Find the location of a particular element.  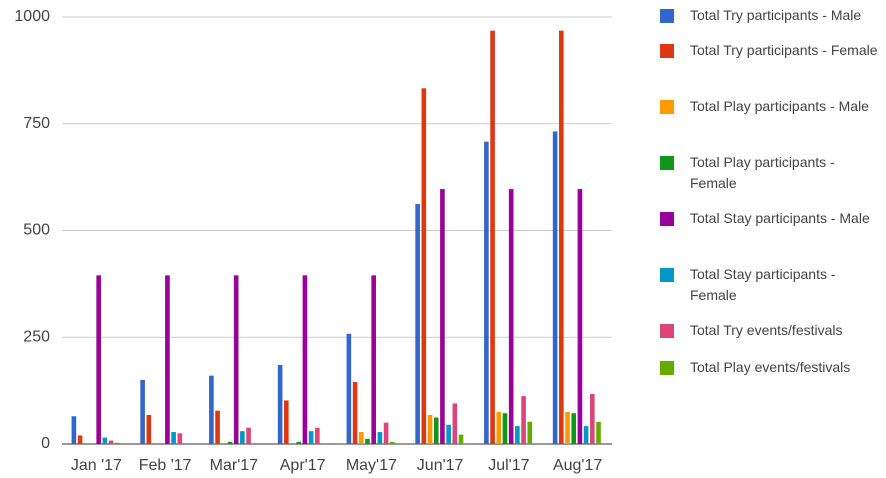

legend-label: Total Play participants - Male is located at coordinates (779, 106).